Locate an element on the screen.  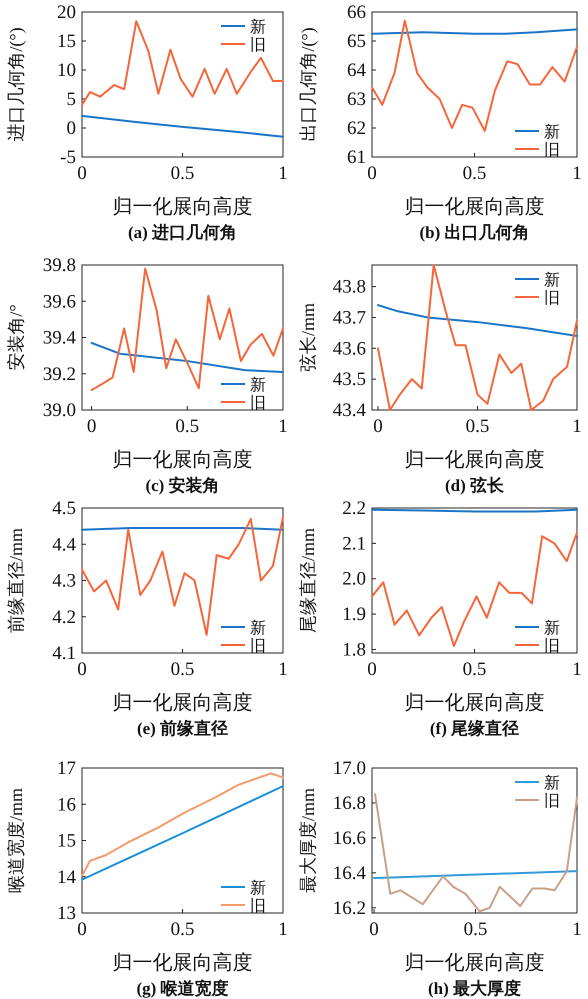
text: (h) 最大厚度 is located at coordinates (475, 988).